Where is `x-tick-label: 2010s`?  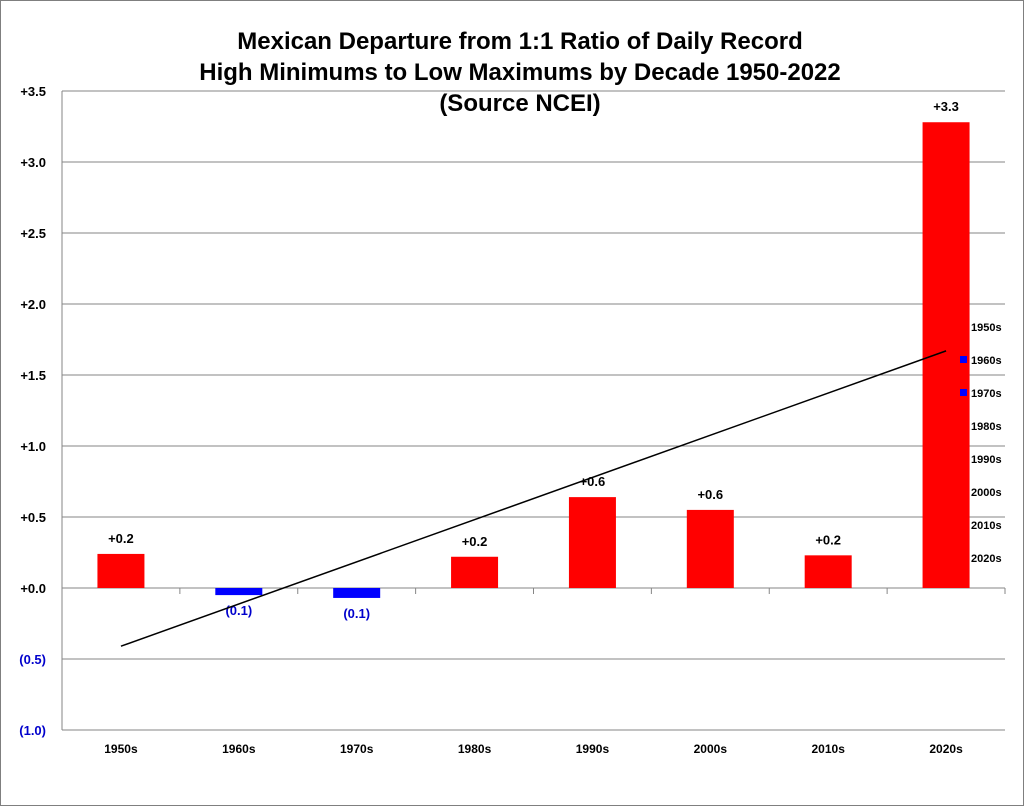 x-tick-label: 2010s is located at coordinates (829, 749).